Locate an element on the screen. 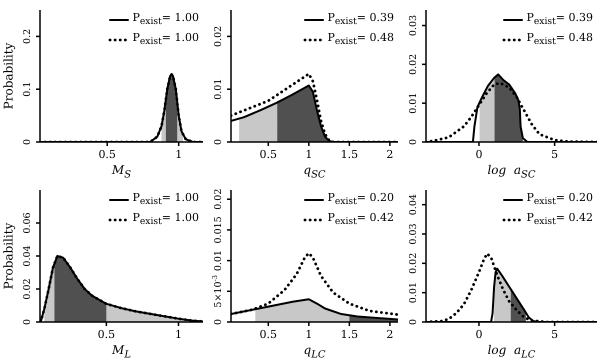 The height and width of the screenshot is (361, 599). x-axis-title: log a$_{LC}$ is located at coordinates (511, 351).